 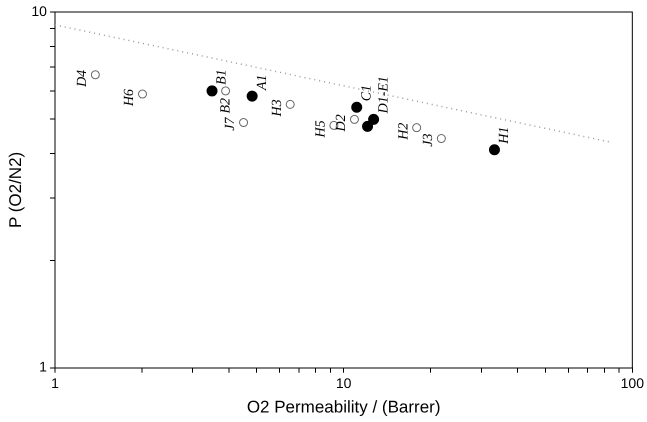 I want to click on annotation: A1, so click(x=262, y=83).